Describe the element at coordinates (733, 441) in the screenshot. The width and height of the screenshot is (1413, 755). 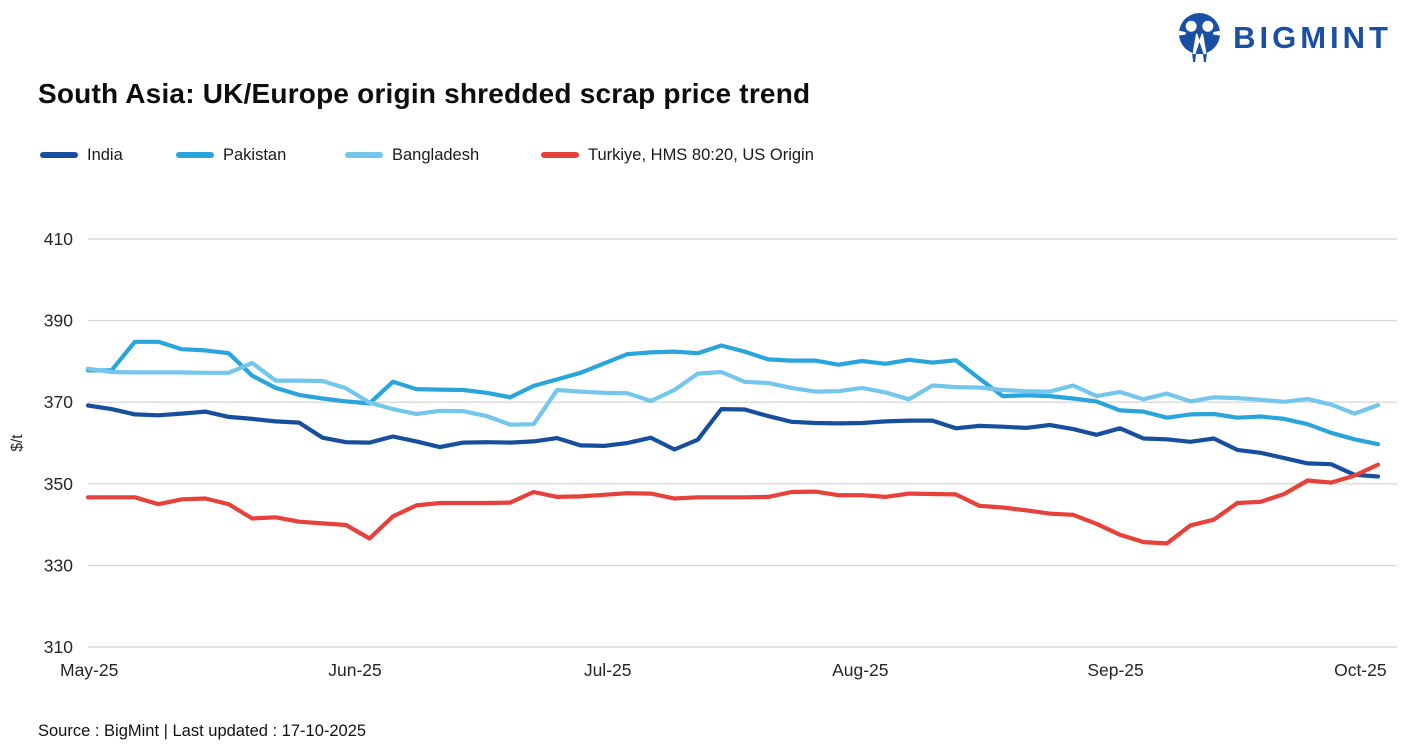
I see `series-line-india` at that location.